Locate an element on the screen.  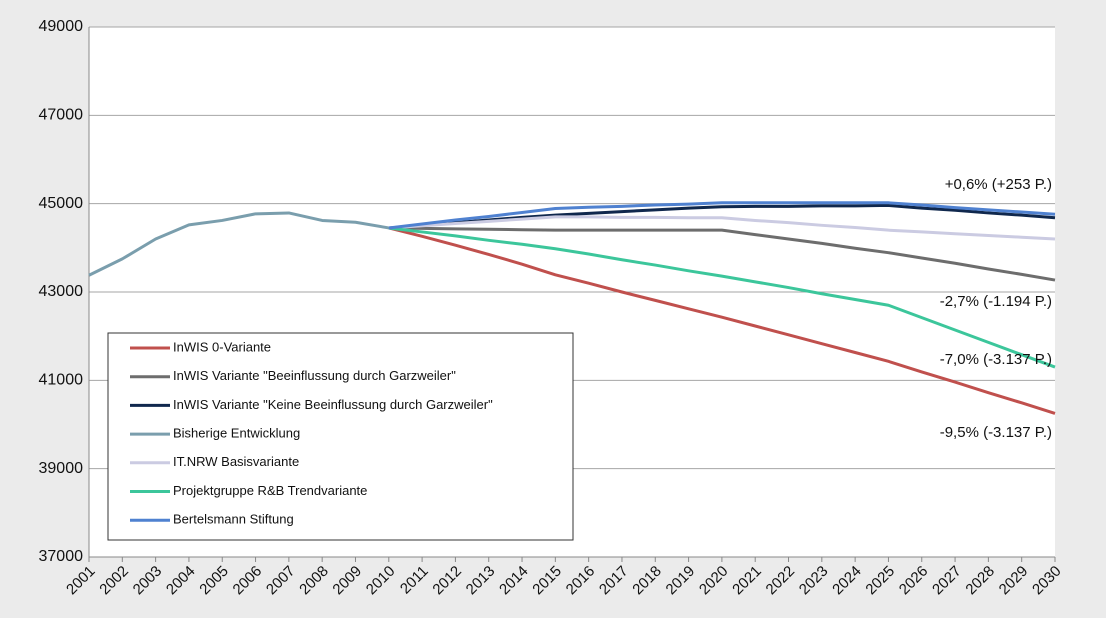
y-tick-label: 47000 is located at coordinates (61, 115).